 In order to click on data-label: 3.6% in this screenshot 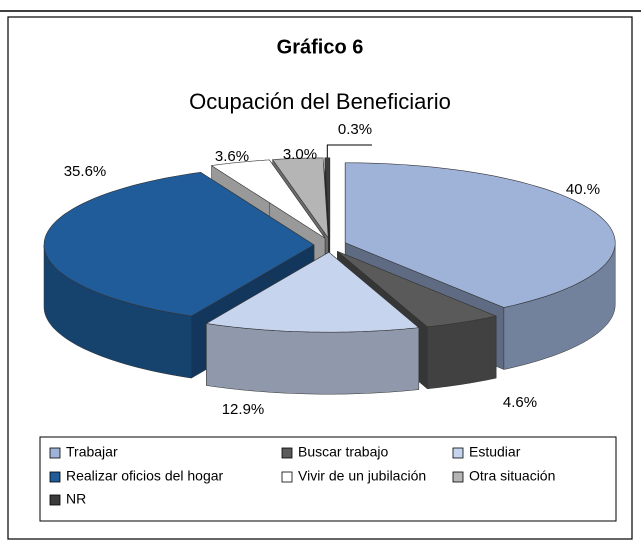, I will do `click(232, 156)`.